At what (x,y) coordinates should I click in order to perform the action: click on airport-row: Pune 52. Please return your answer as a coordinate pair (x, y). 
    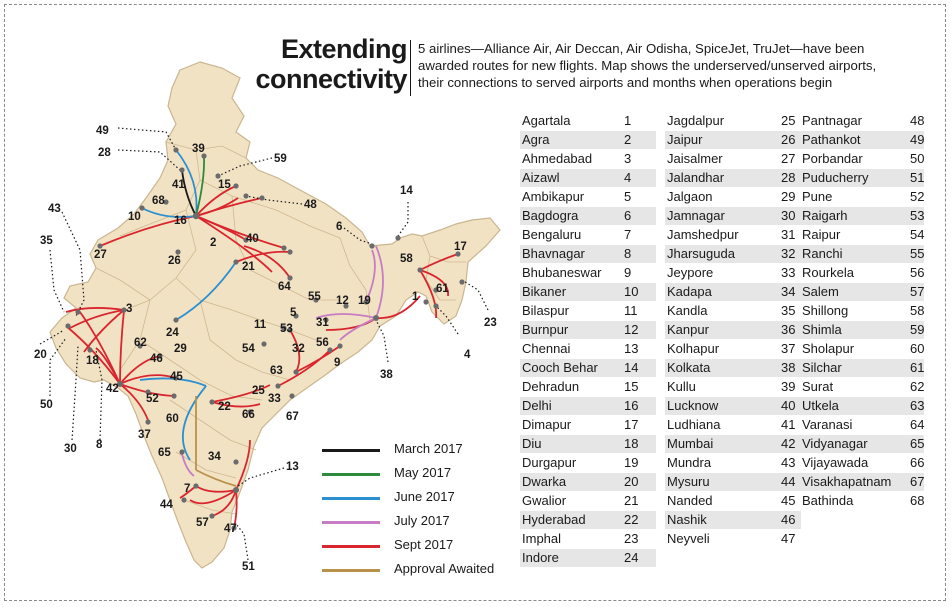
    Looking at the image, I should click on (862, 197).